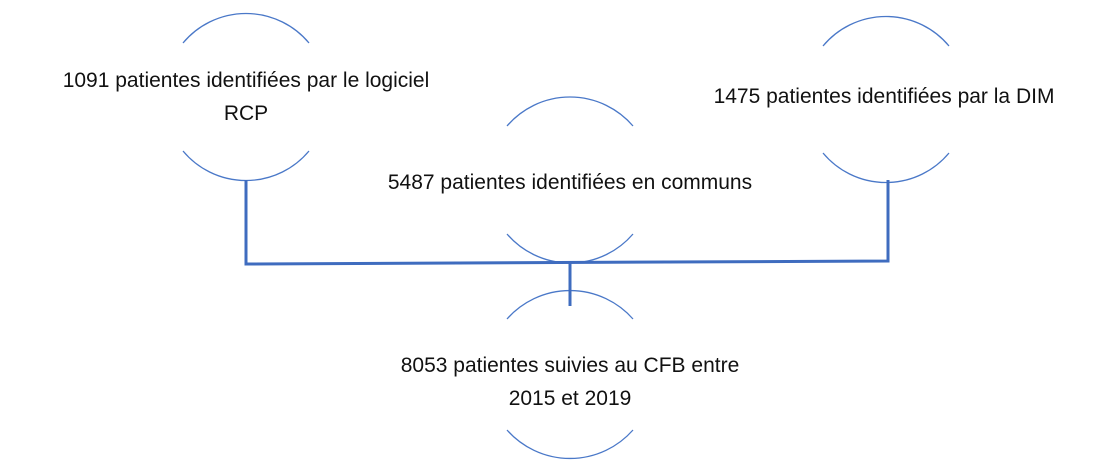 The image size is (1112, 462). What do you see at coordinates (570, 365) in the screenshot?
I see `label-line: 8053 patientes suivies au CFB entre` at bounding box center [570, 365].